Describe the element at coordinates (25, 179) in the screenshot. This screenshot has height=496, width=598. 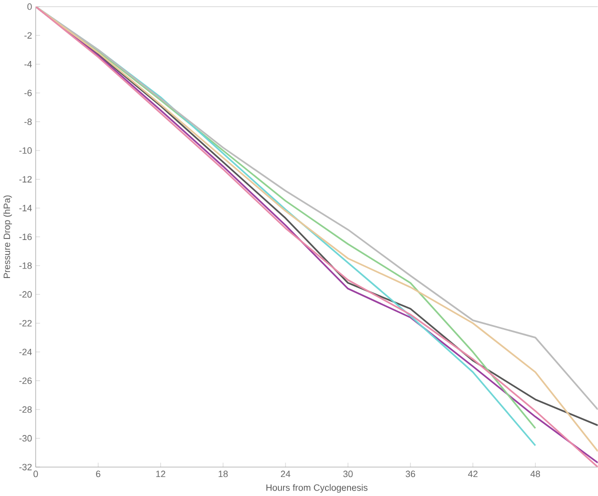
I see `y-tick-label: -12` at that location.